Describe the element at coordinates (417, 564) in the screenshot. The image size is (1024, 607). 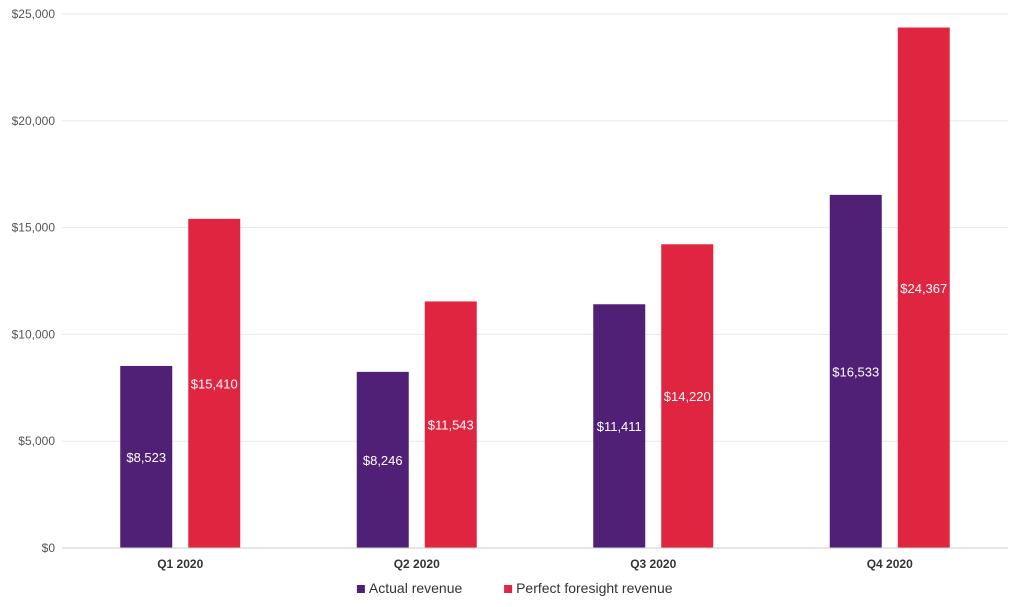
I see `x-tick-label: Q2 2020` at that location.